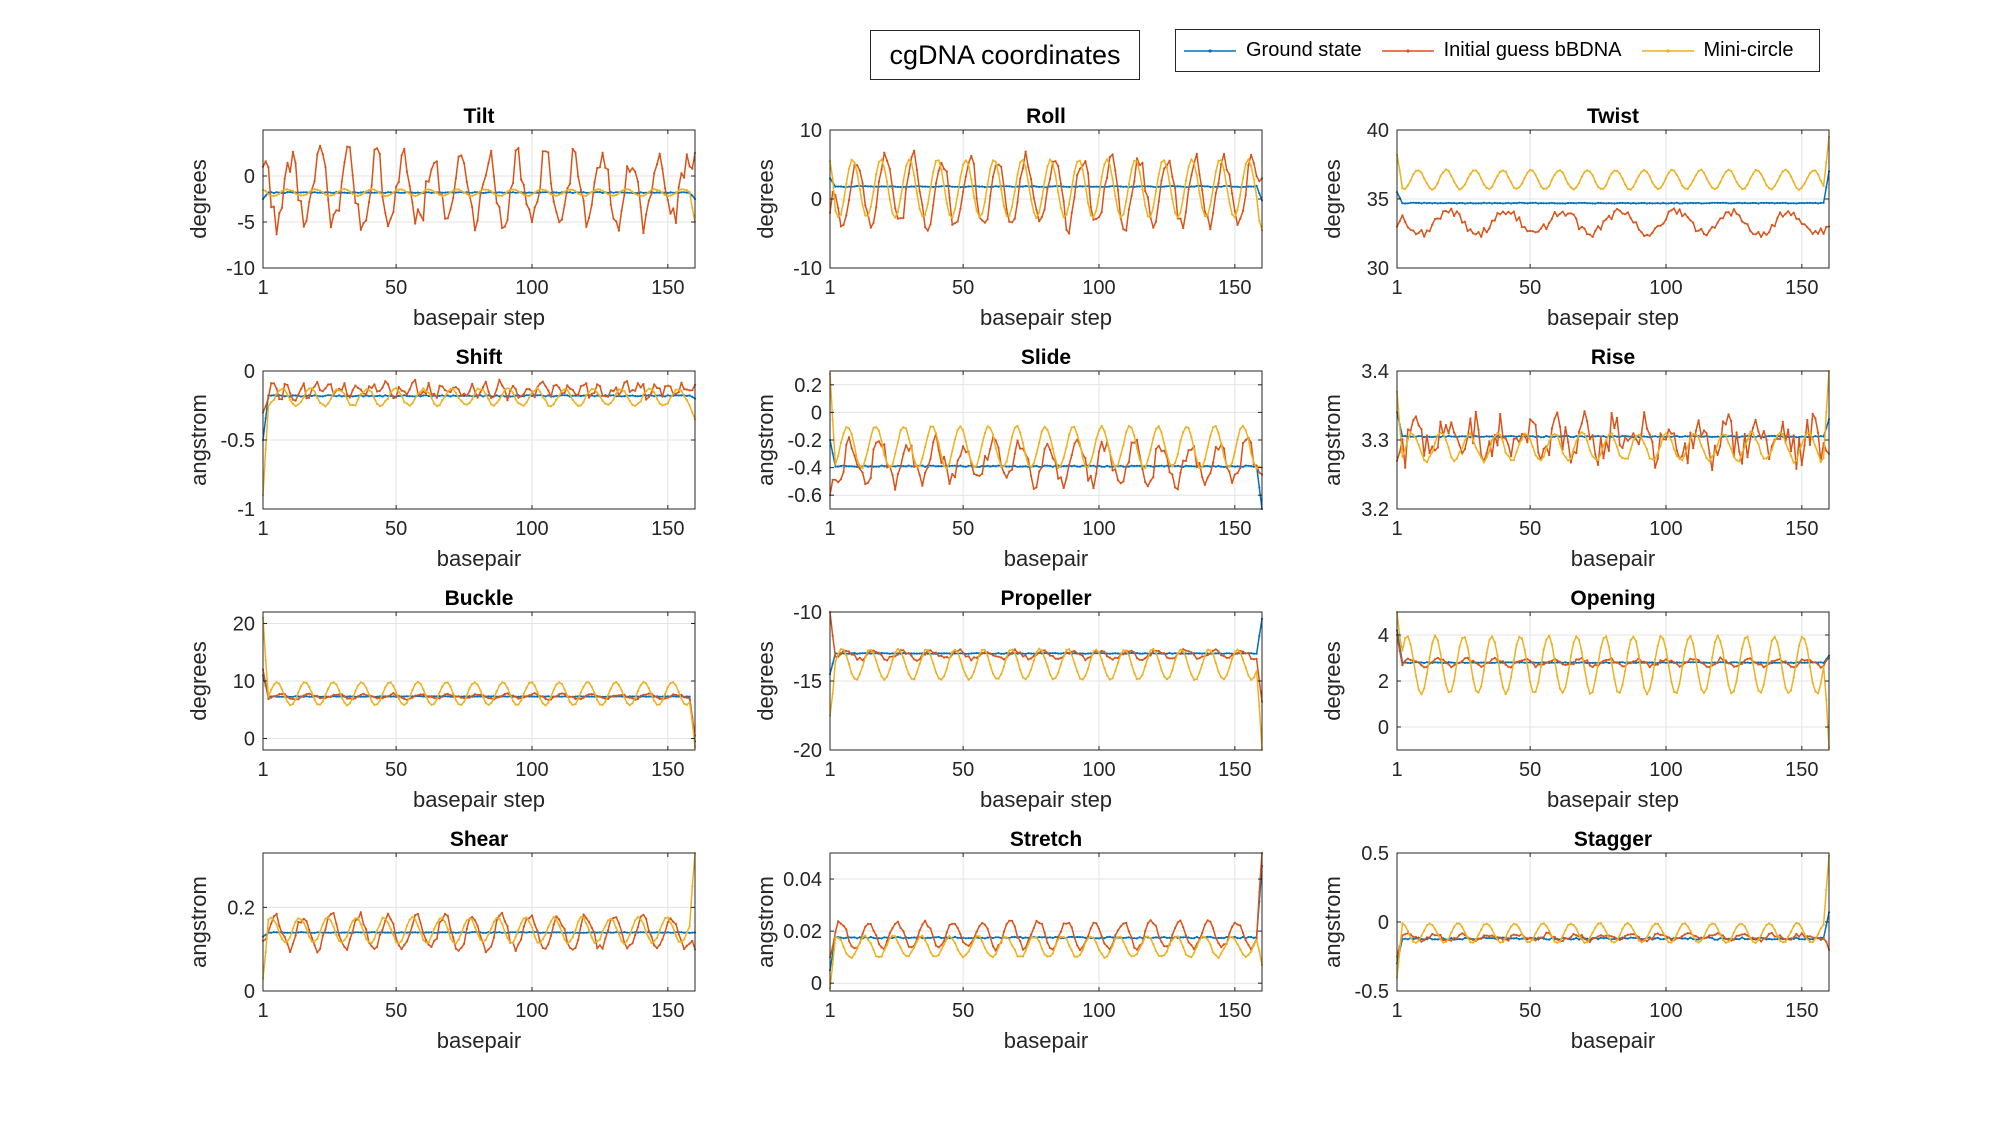 This screenshot has width=2000, height=1125. What do you see at coordinates (1748, 50) in the screenshot?
I see `legend-label-mini-circle: Mini-circle` at bounding box center [1748, 50].